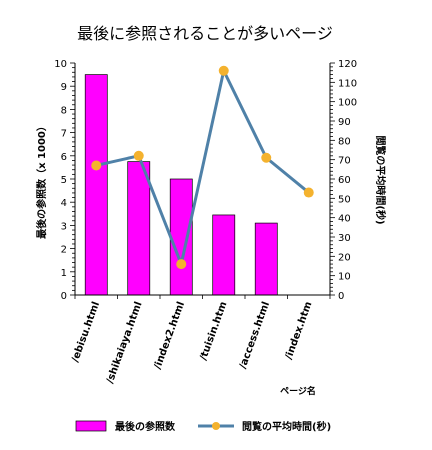 This screenshot has height=450, width=432. Describe the element at coordinates (347, 64) in the screenshot. I see `y-right-tick-label: 120` at that location.